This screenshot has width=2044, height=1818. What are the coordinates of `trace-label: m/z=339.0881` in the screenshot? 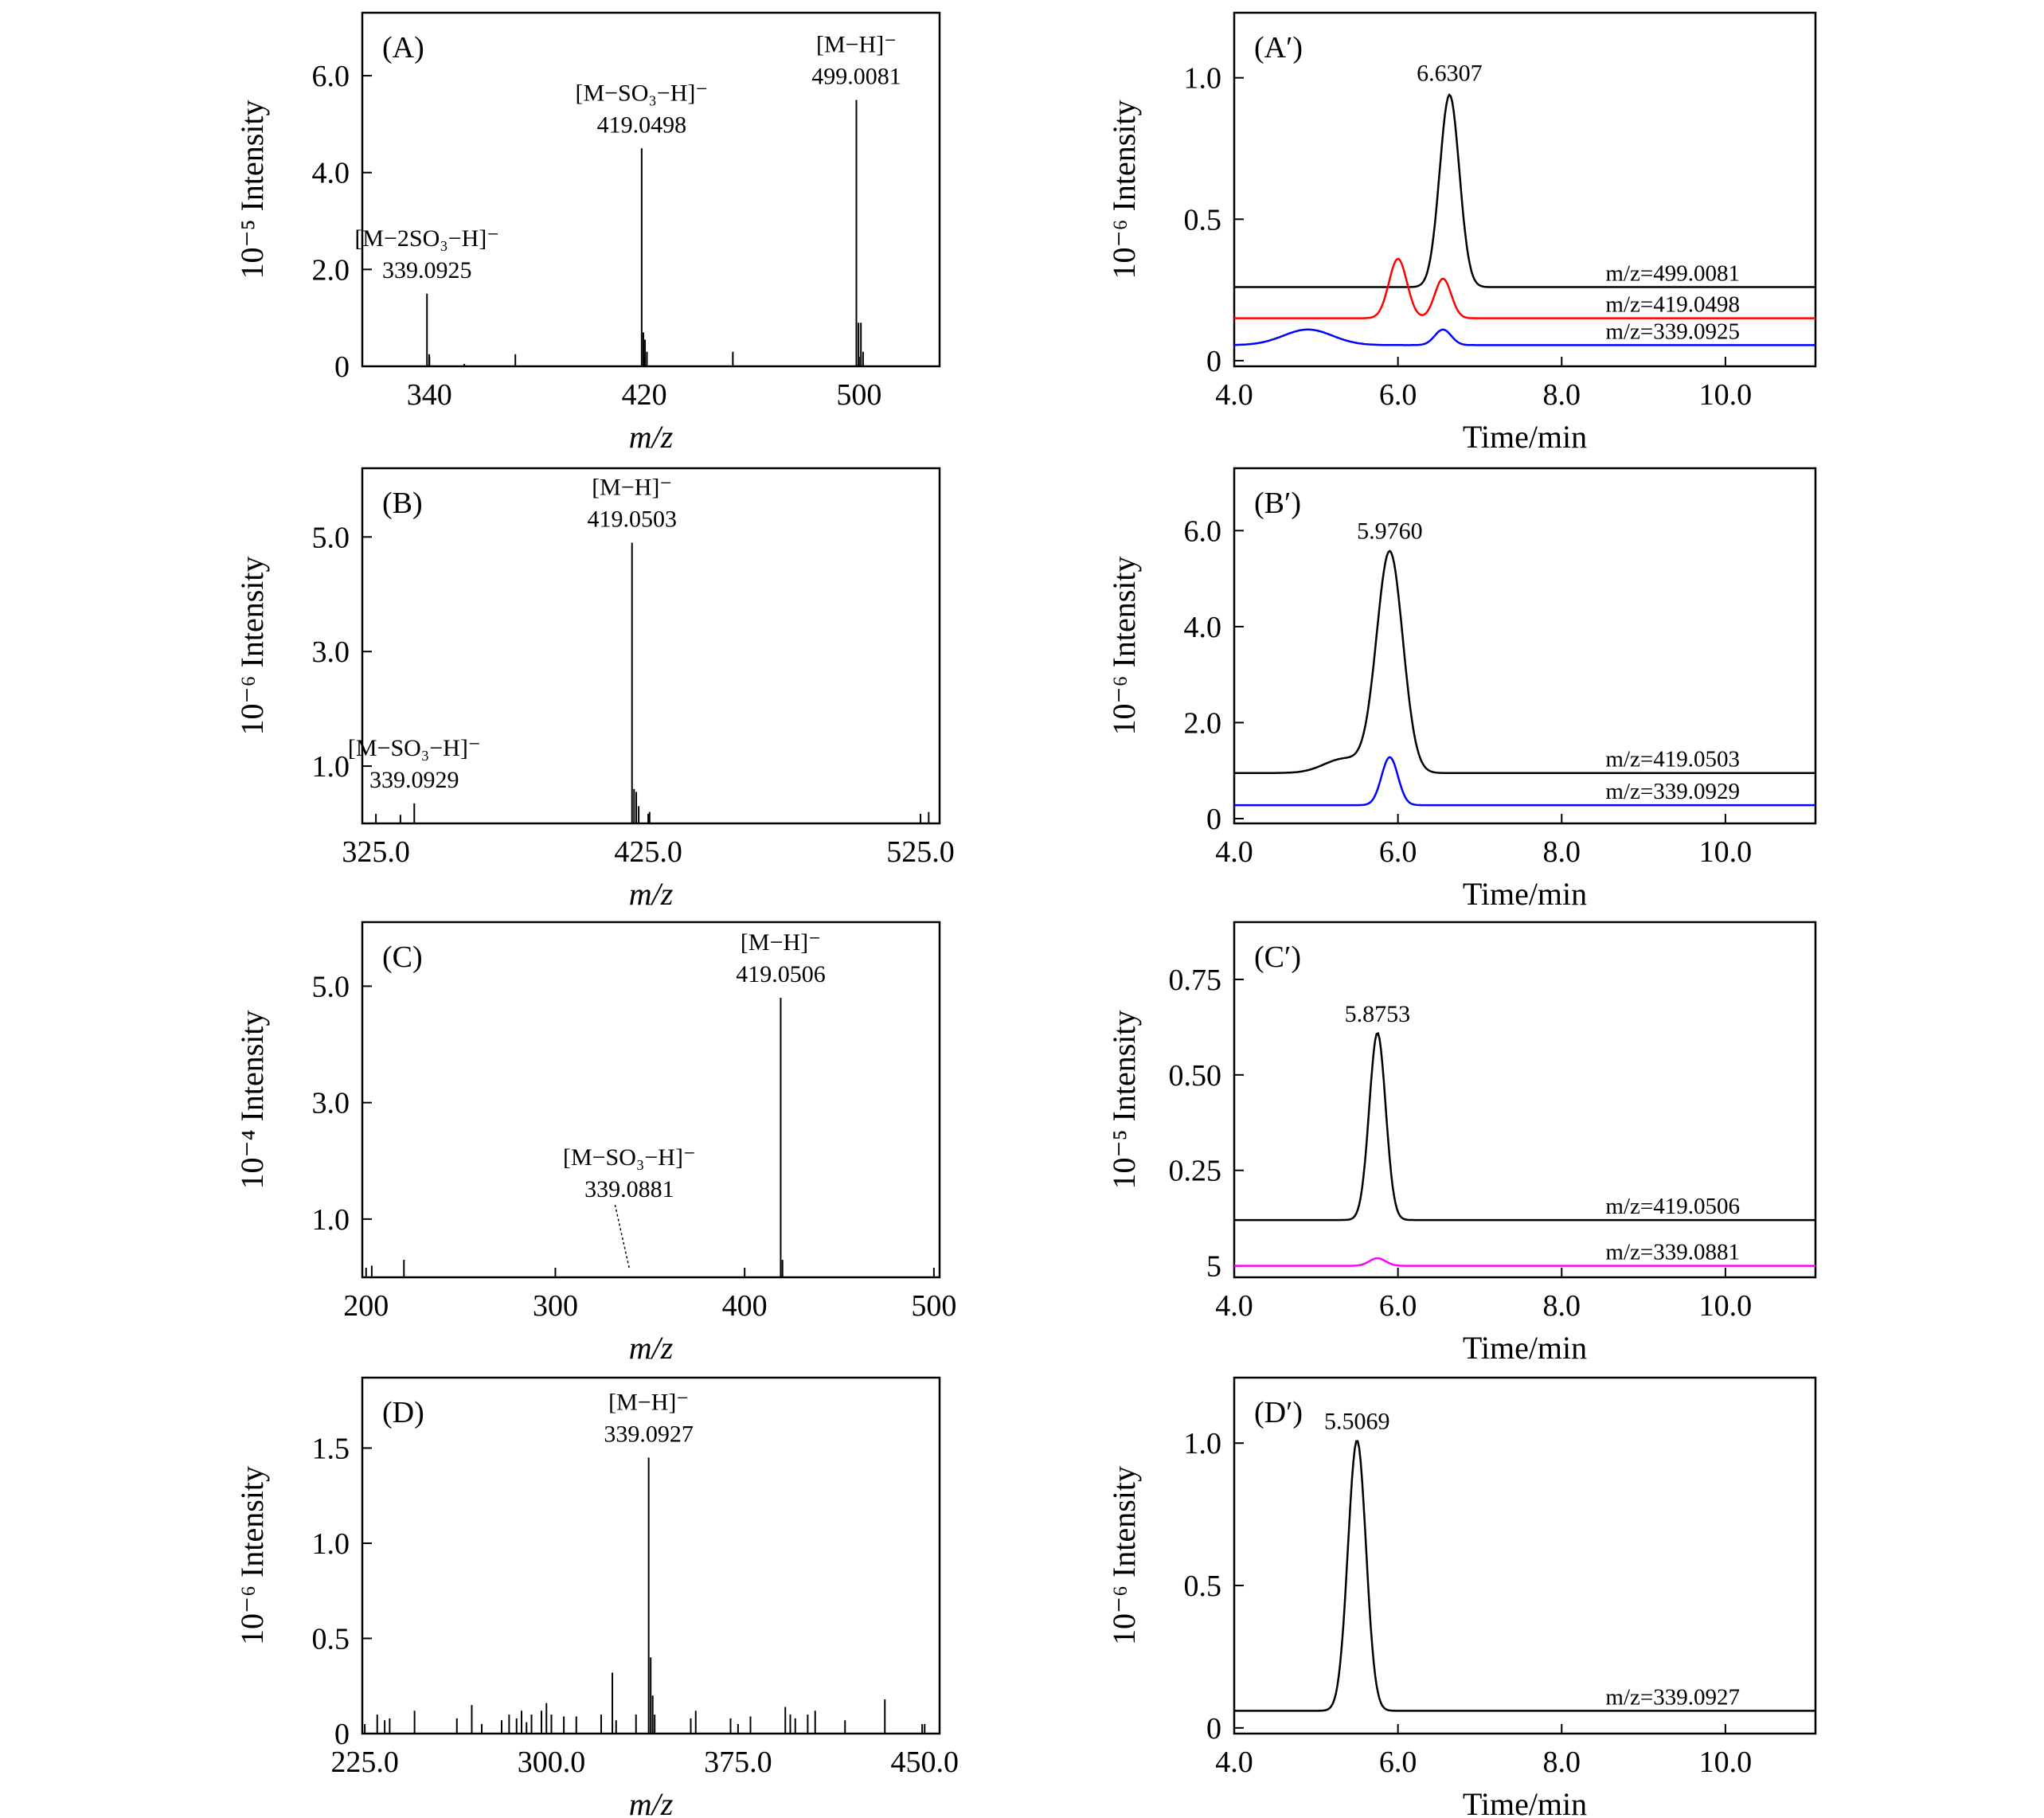 It's located at (1672, 1252).